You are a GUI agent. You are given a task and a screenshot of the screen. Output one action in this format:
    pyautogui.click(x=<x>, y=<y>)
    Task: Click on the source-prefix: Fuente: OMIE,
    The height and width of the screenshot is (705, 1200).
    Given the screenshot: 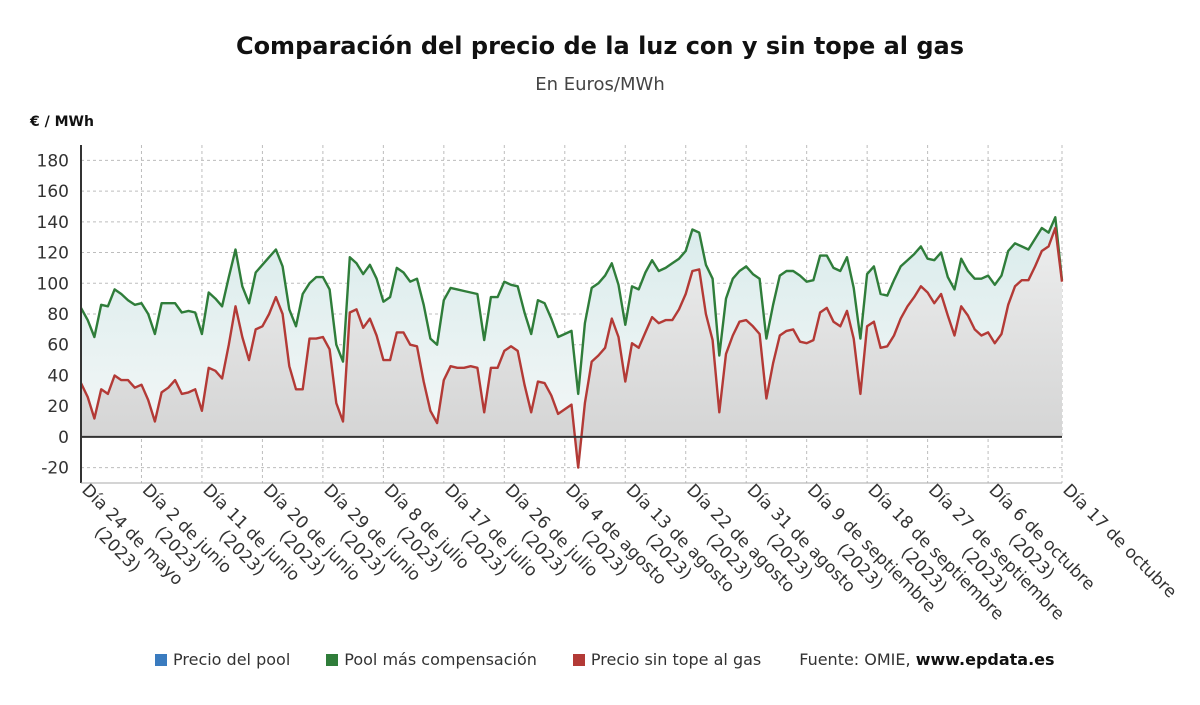 What is the action you would take?
    pyautogui.click(x=857, y=659)
    